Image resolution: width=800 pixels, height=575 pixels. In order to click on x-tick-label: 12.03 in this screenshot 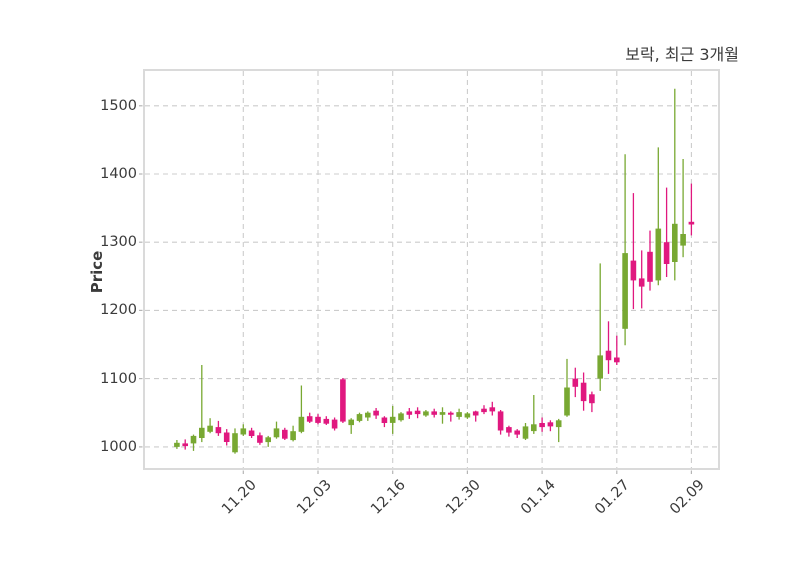, I will do `click(314, 497)`.